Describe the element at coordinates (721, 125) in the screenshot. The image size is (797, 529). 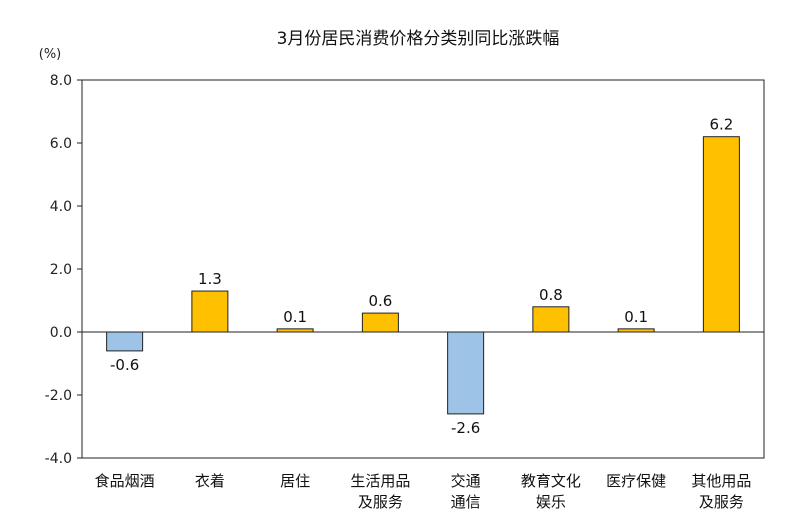
I see `data-label: 6.2` at that location.